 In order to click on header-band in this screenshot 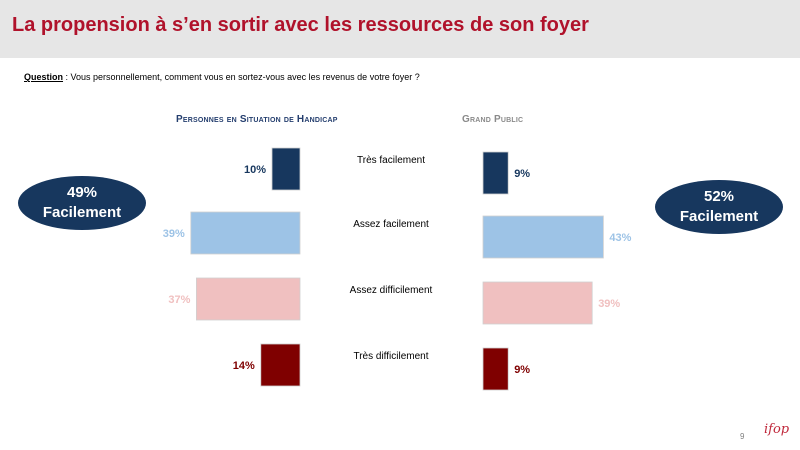, I will do `click(400, 29)`.